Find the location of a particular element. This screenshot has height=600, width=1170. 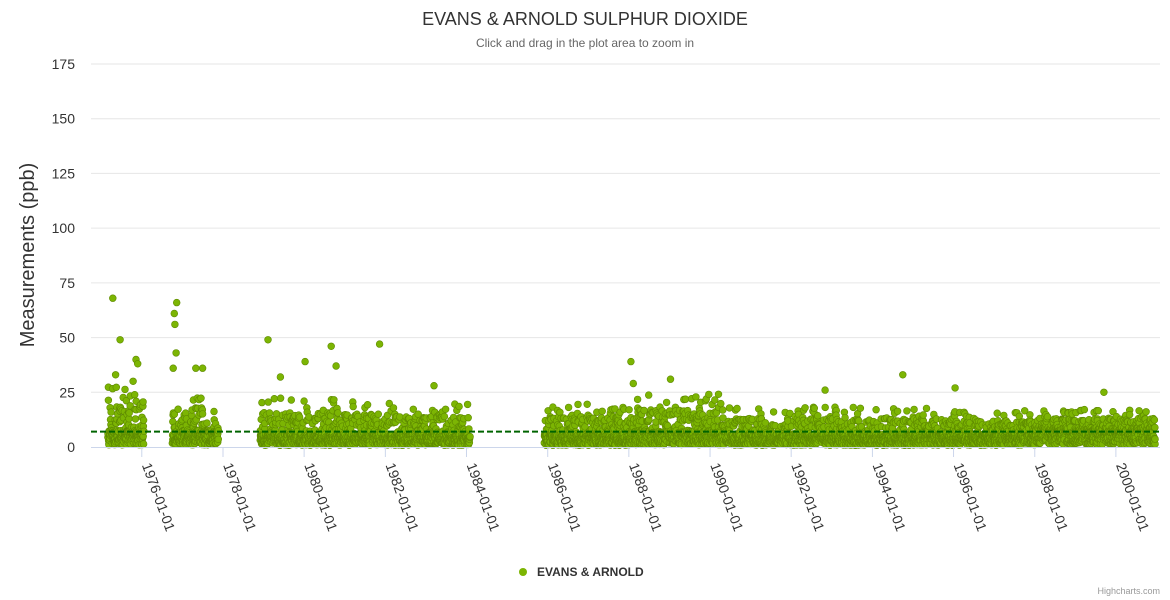

y-tick-label: 25 is located at coordinates (67, 392).